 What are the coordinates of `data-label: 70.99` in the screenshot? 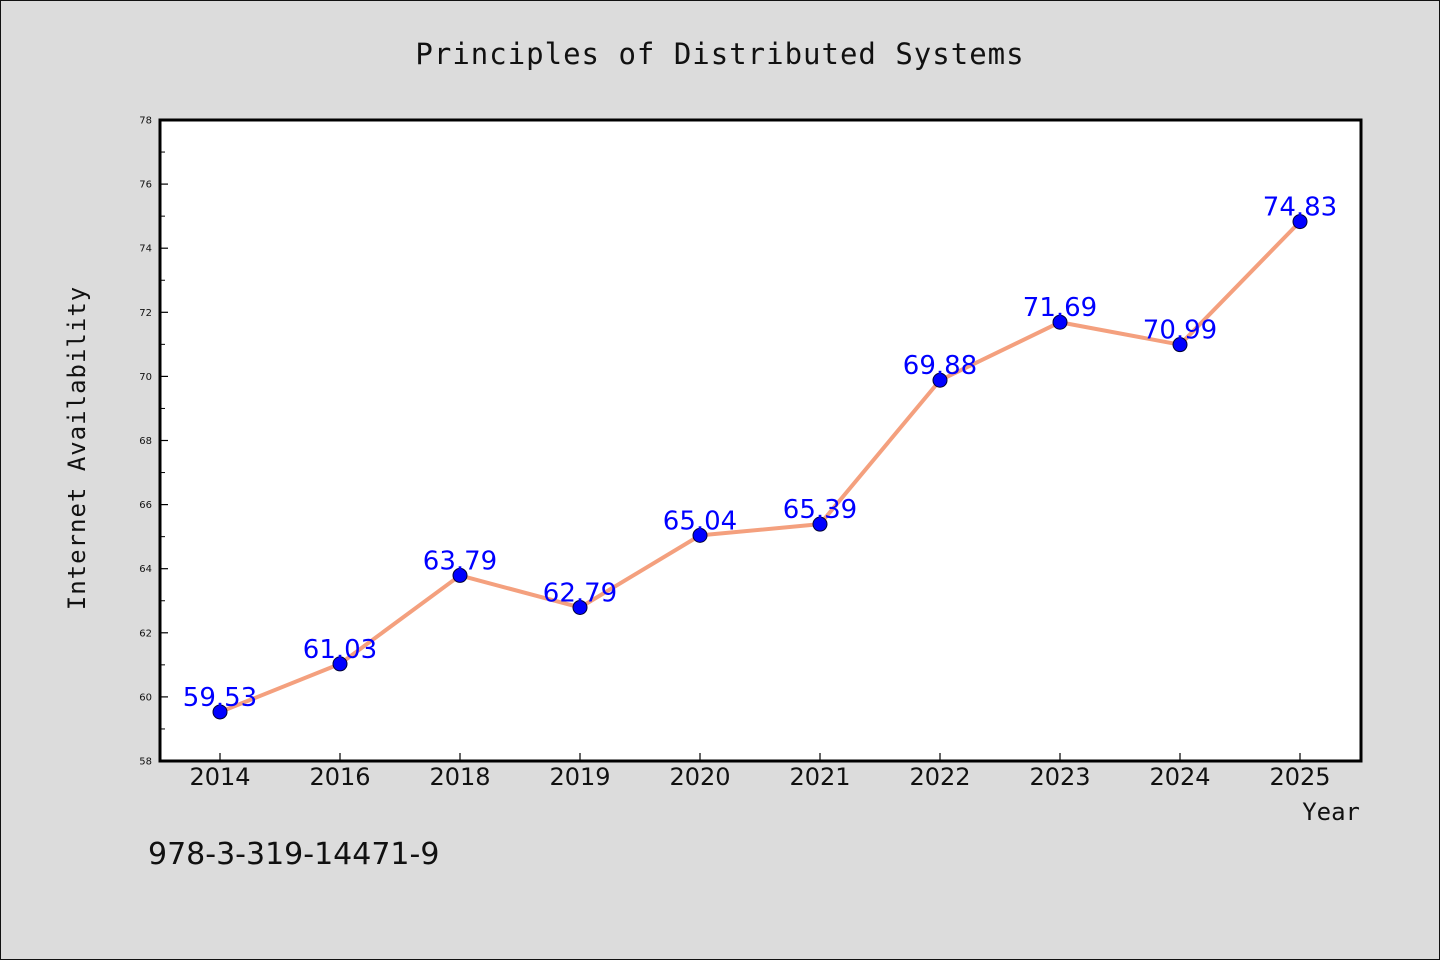 It's located at (1180, 331).